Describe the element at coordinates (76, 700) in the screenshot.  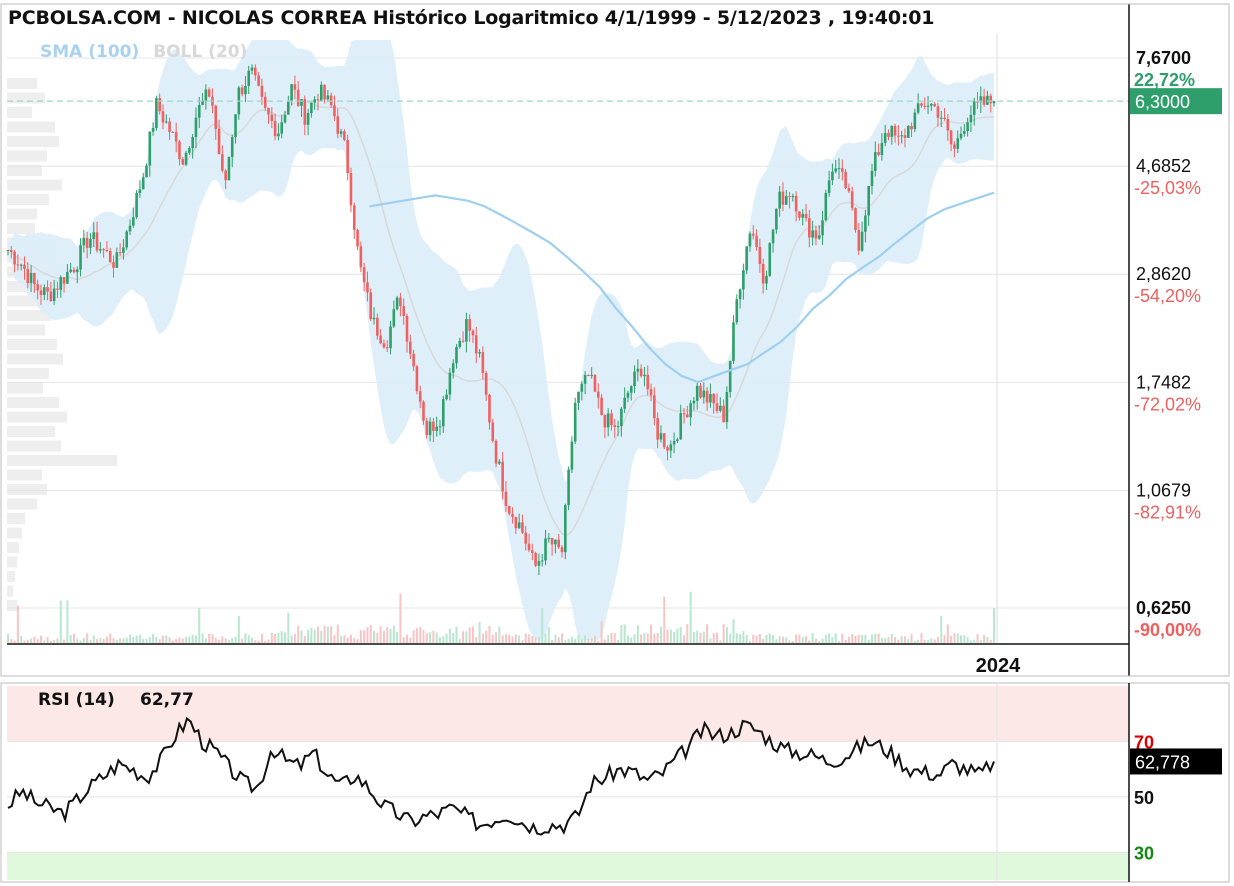
I see `rsi-title: RSI (14)` at that location.